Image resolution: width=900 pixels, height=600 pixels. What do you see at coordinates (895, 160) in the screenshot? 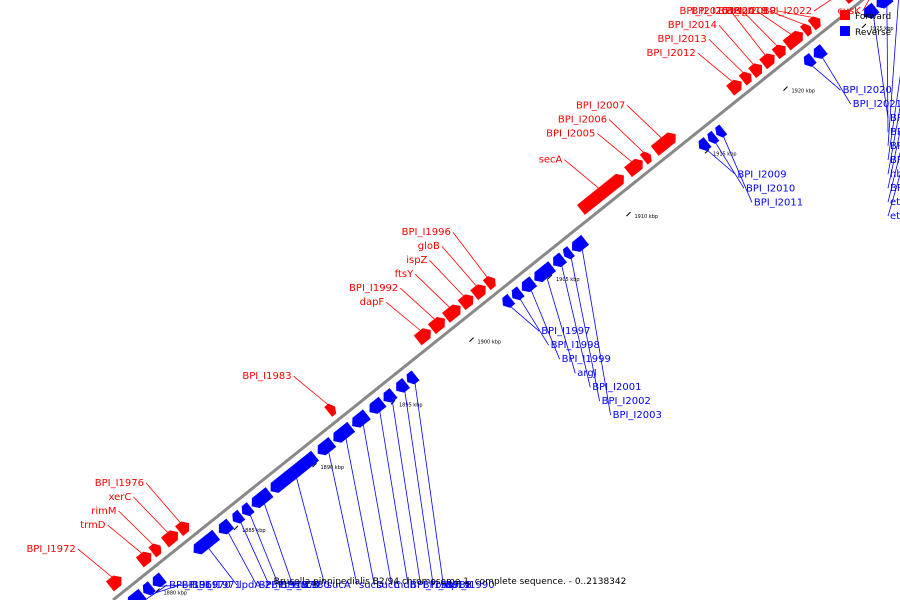
I see `gene-bpi-i2027-label: BPI_I2027` at bounding box center [895, 160].